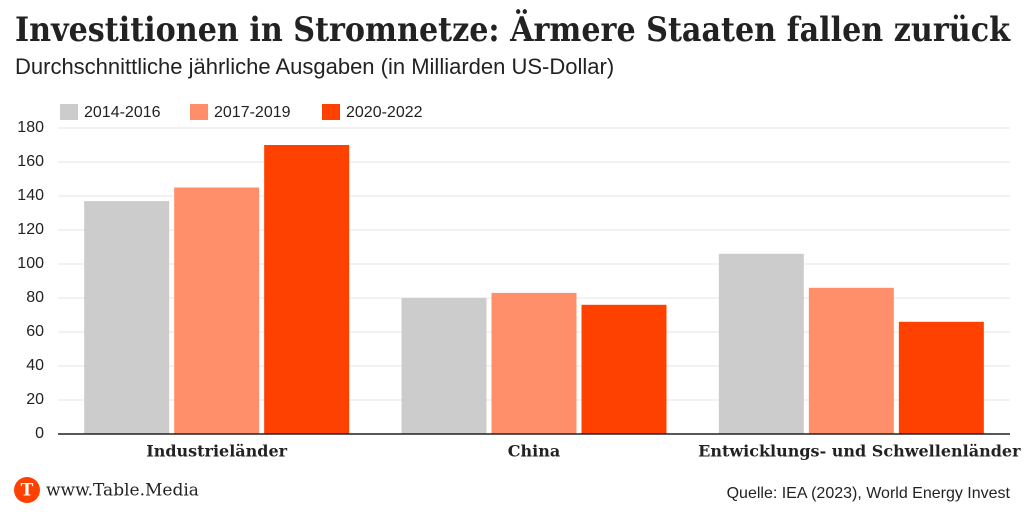  What do you see at coordinates (39, 433) in the screenshot?
I see `y-tick-label: 0` at bounding box center [39, 433].